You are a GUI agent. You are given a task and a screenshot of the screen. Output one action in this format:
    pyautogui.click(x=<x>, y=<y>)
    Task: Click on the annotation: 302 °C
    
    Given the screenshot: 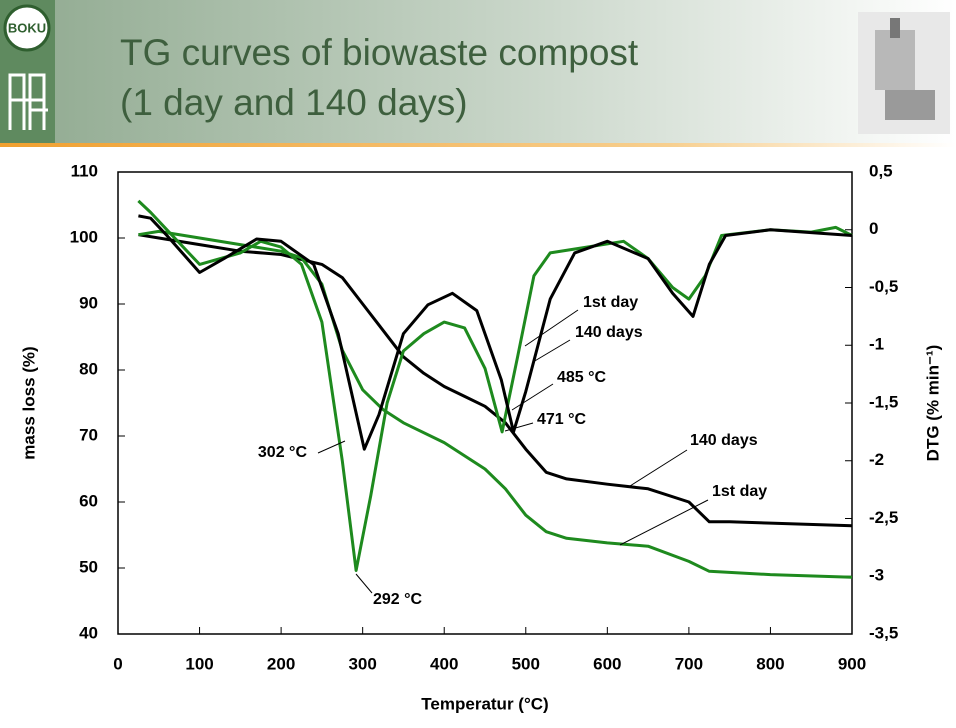 What is the action you would take?
    pyautogui.click(x=283, y=452)
    